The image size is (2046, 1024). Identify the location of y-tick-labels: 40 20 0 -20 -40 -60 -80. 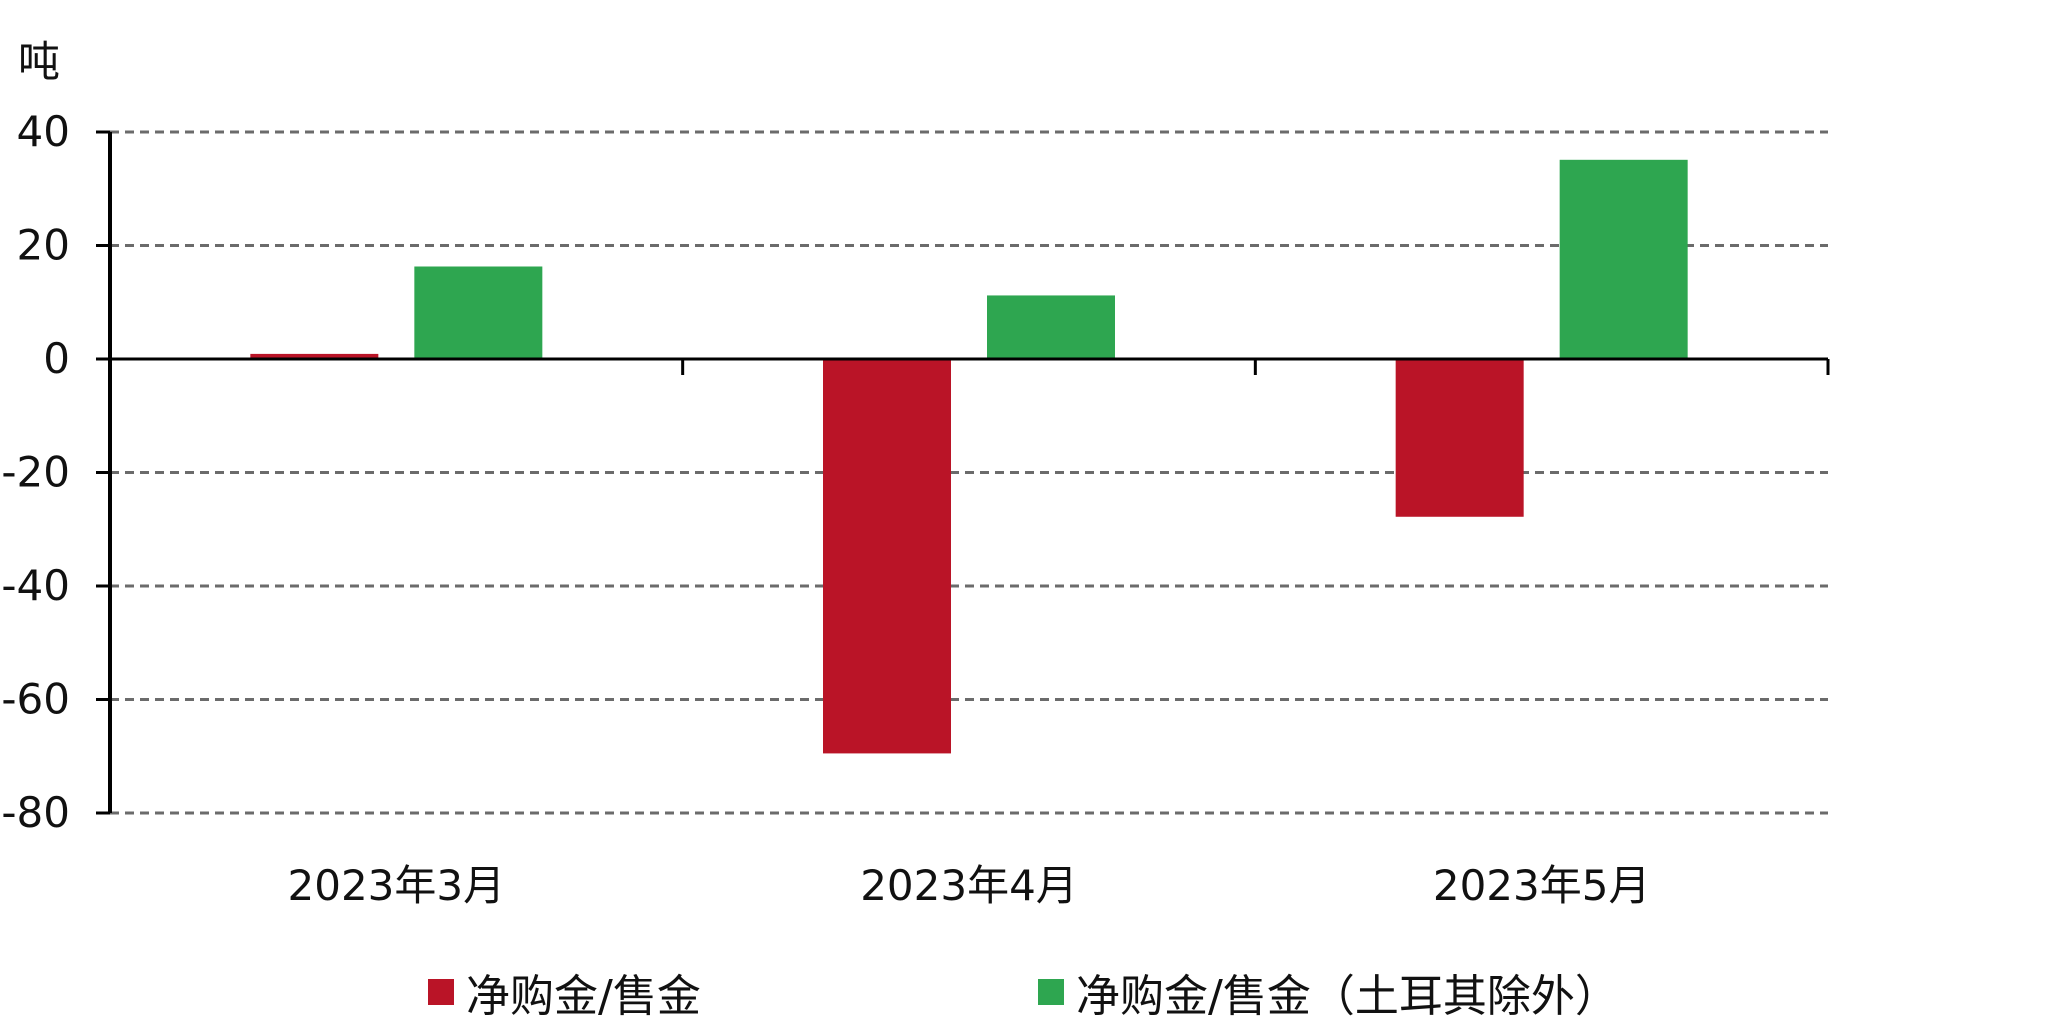
(35, 472).